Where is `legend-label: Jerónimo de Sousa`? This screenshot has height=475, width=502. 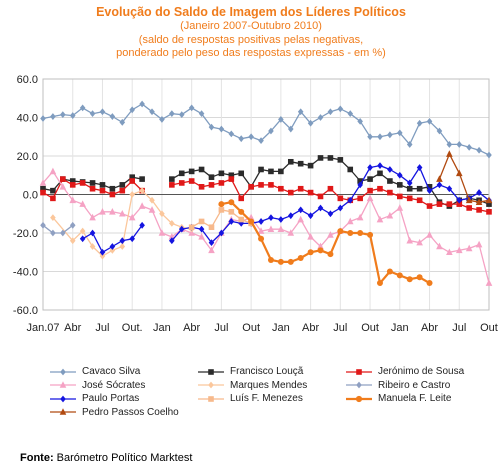 legend-label: Jerónimo de Sousa is located at coordinates (421, 371).